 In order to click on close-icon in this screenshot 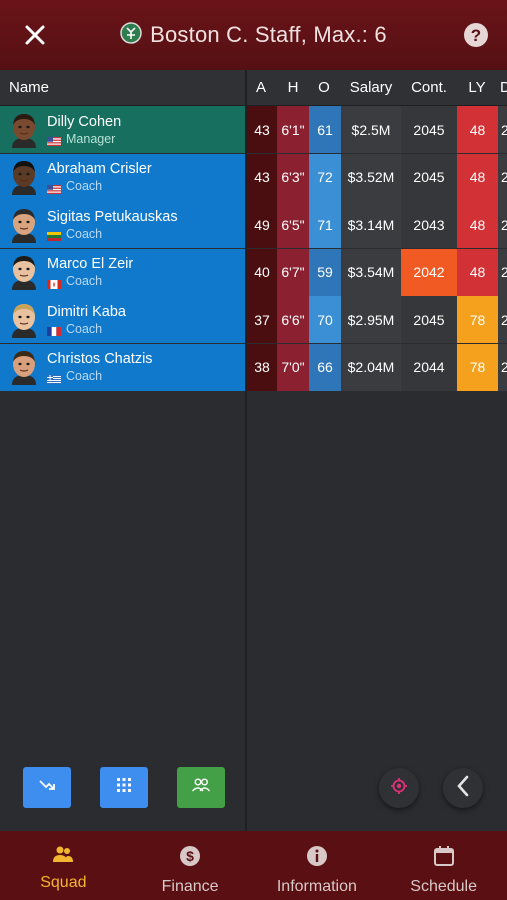, I will do `click(35, 35)`.